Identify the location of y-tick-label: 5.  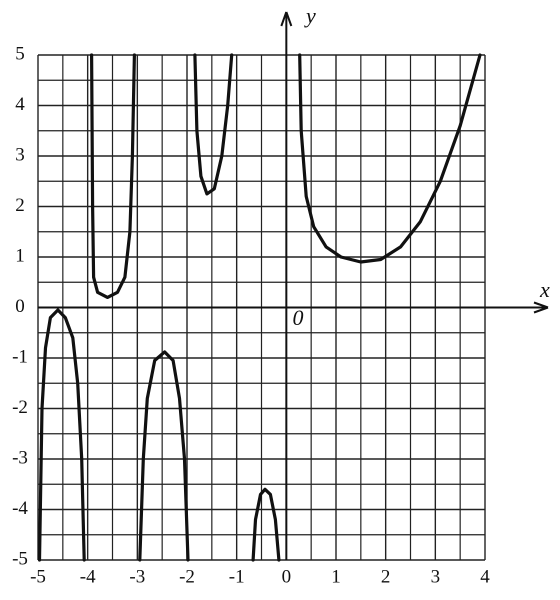
(20, 53).